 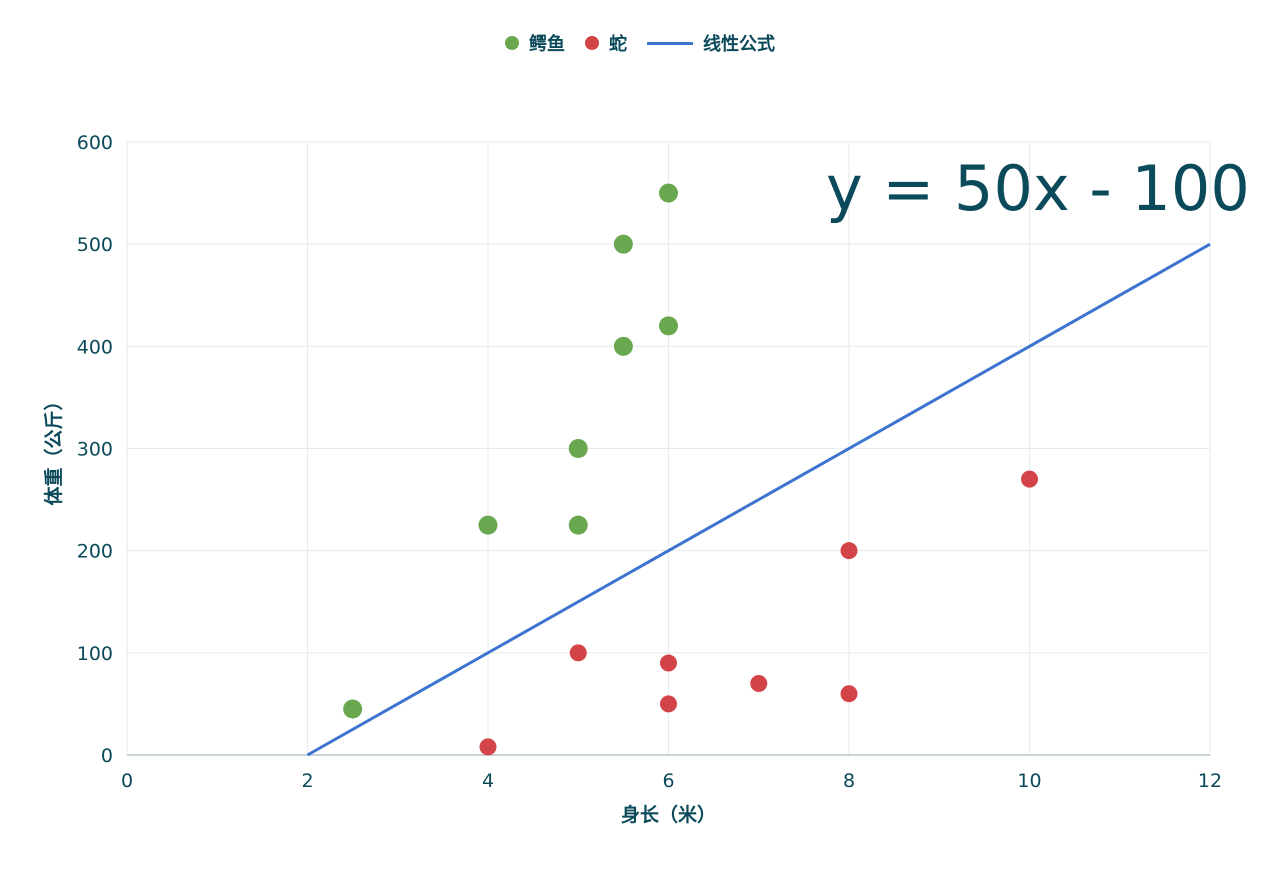 I want to click on y-tick-label: 600, so click(x=95, y=143).